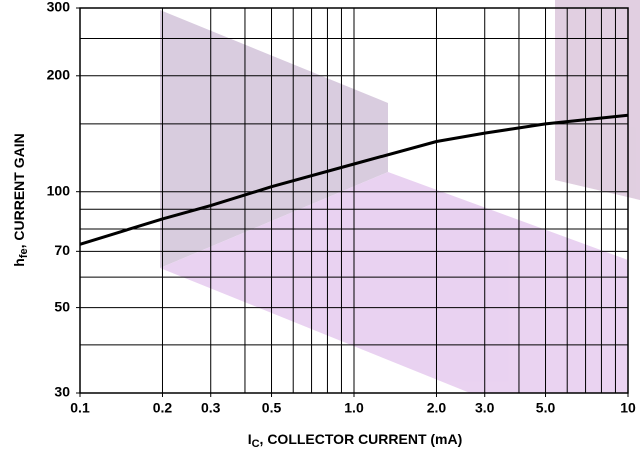  I want to click on y-axis-title: hfe, CURRENT GAIN, so click(20, 199).